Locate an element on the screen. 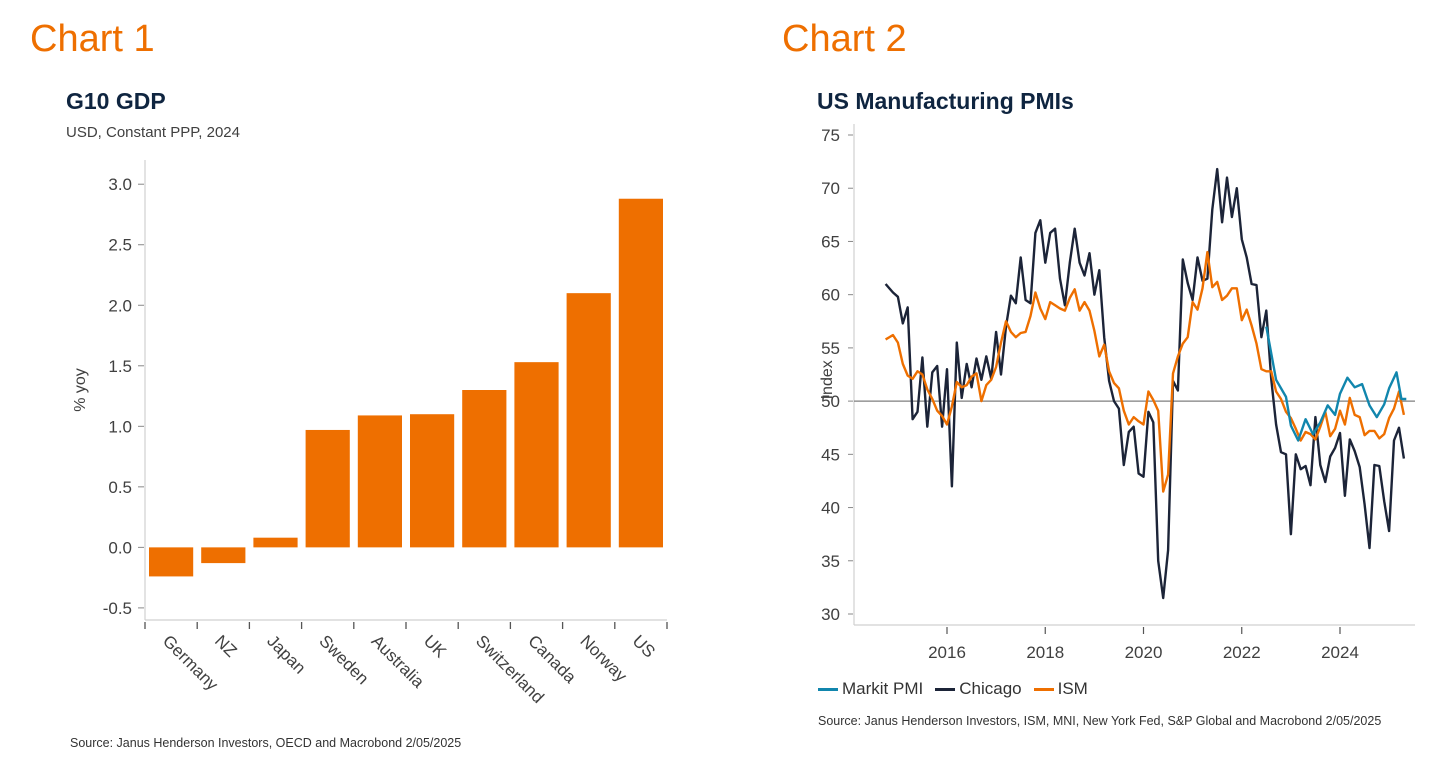 The height and width of the screenshot is (767, 1439). legend-item-markit: Markit PMI is located at coordinates (870, 689).